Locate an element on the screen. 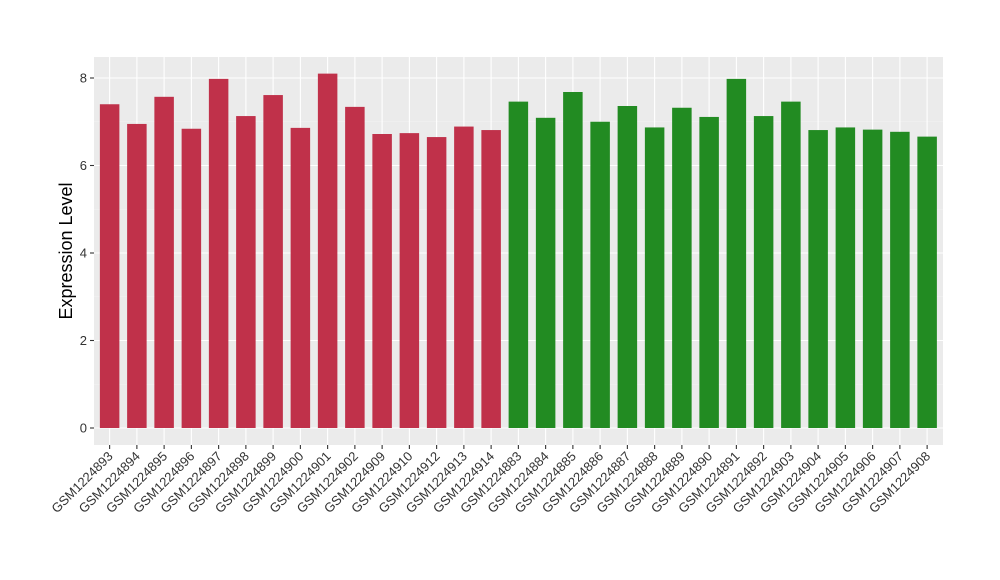 This screenshot has height=580, width=1000. bar-GSM1224883 is located at coordinates (518, 264).